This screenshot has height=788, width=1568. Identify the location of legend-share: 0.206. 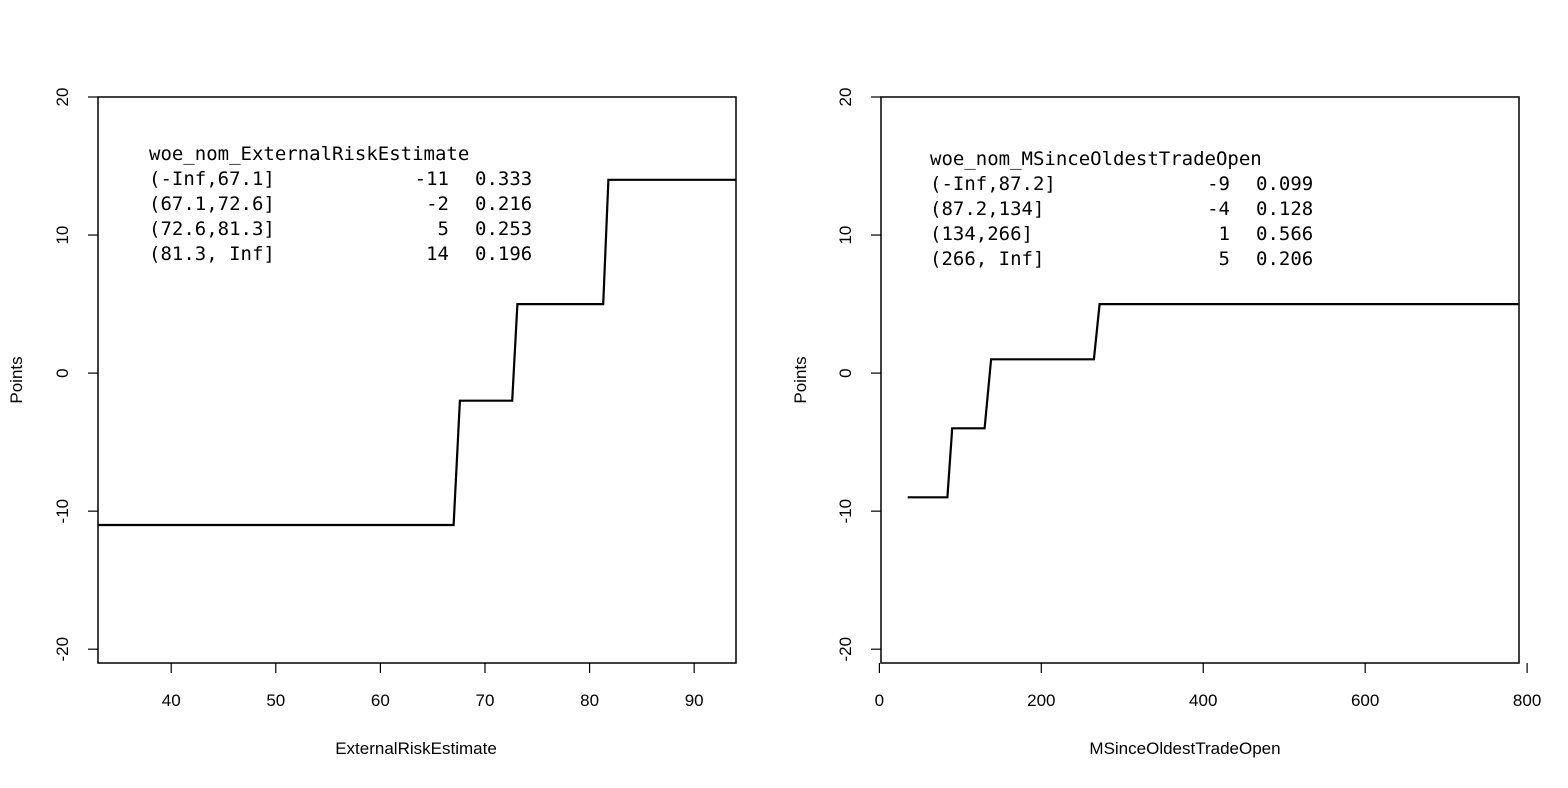
(1284, 259).